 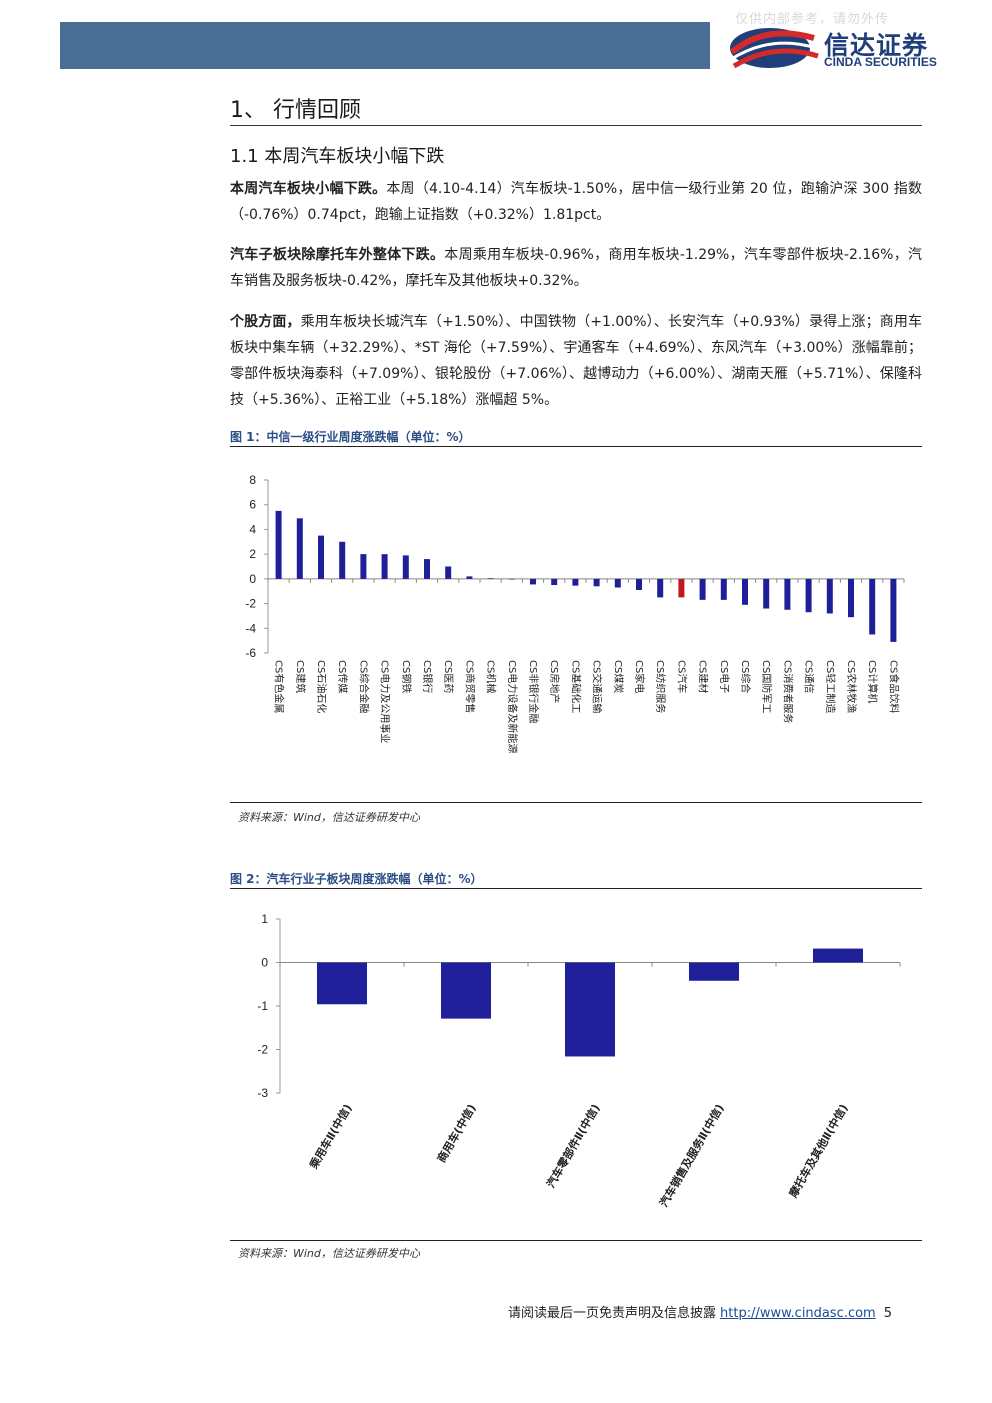 I want to click on cinda-logo-icon, so click(x=774, y=48).